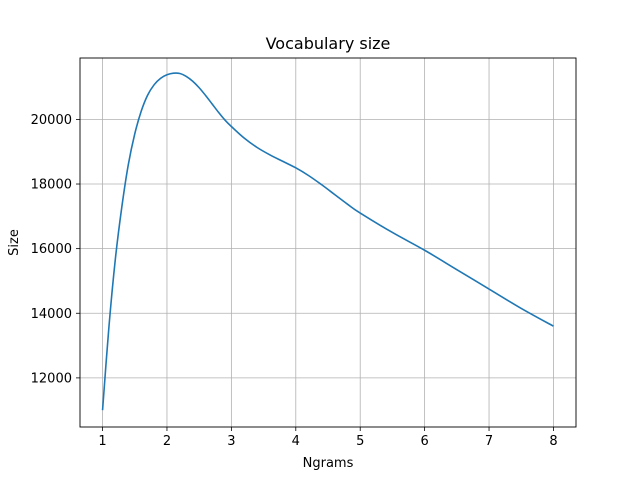 This screenshot has height=480, width=640. What do you see at coordinates (553, 441) in the screenshot?
I see `x-tick-label: 8` at bounding box center [553, 441].